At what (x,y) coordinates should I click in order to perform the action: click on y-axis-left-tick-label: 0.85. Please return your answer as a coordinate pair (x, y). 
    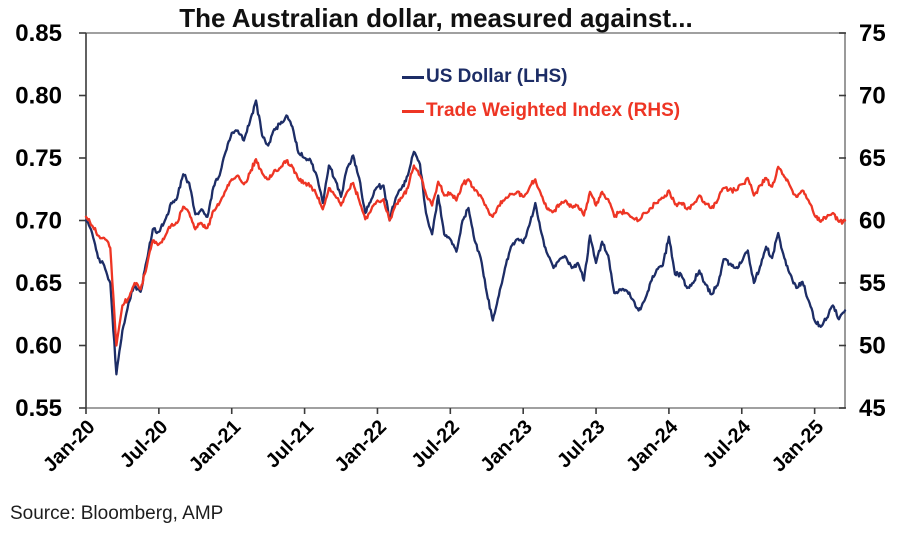
    Looking at the image, I should click on (38, 33).